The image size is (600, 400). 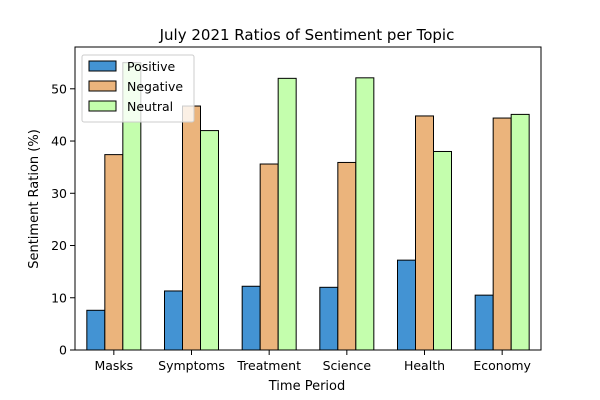 What do you see at coordinates (306, 386) in the screenshot?
I see `x-axis-label: Time Period` at bounding box center [306, 386].